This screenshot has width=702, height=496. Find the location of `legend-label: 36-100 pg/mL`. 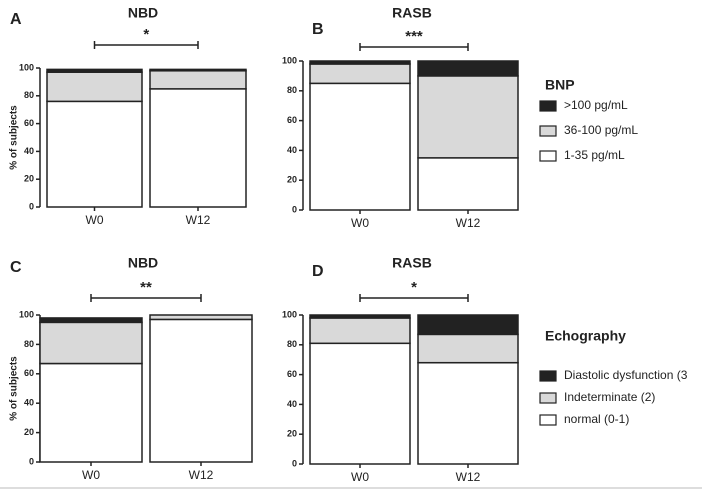

legend-label: 36-100 pg/mL is located at coordinates (601, 130).